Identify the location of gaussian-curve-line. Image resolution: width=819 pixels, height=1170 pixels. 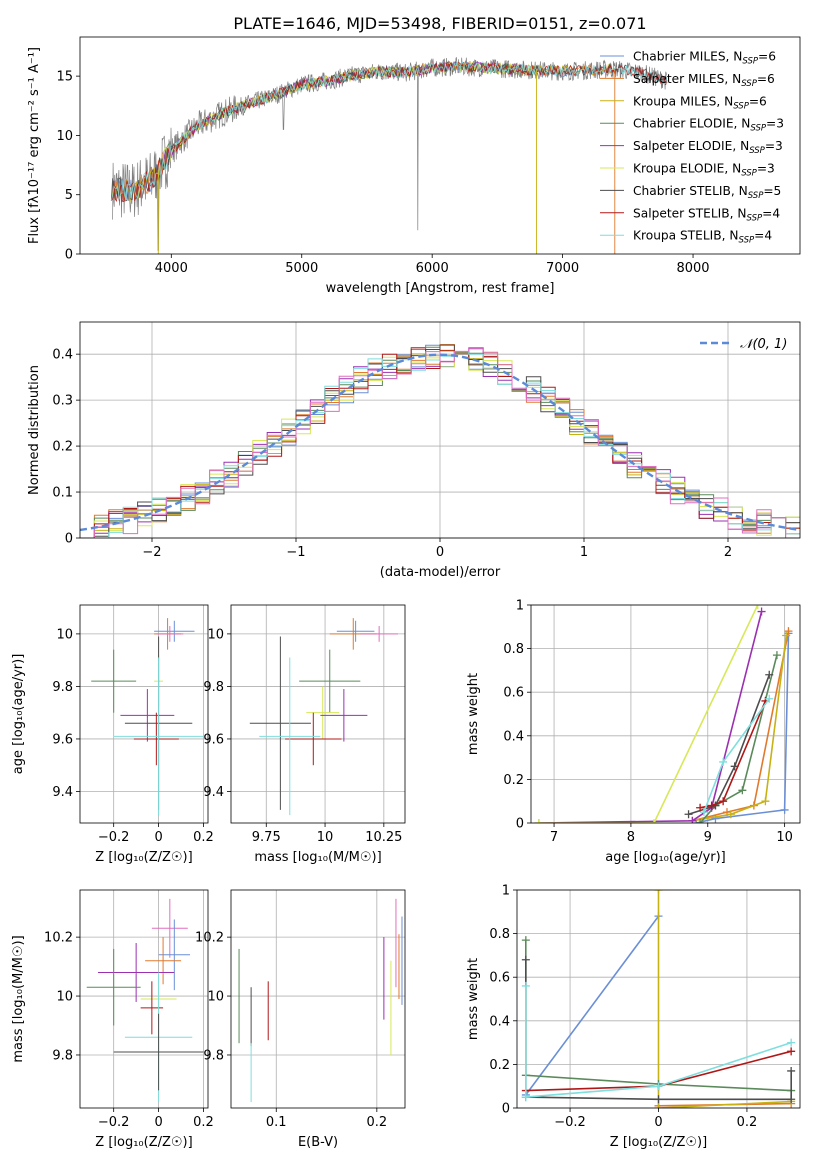
(440, 442).